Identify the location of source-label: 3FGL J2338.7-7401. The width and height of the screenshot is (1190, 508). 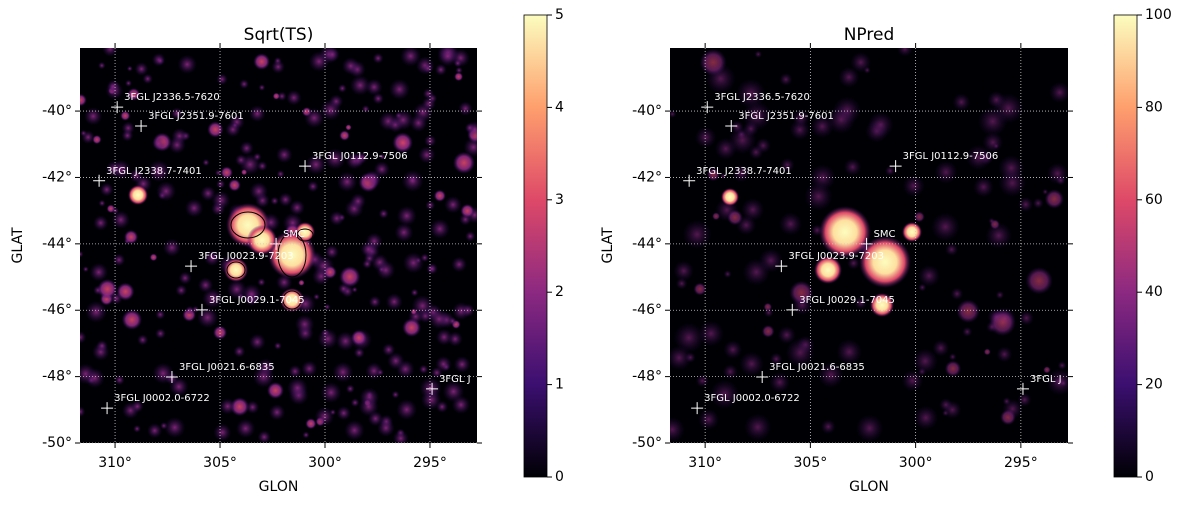
(154, 171).